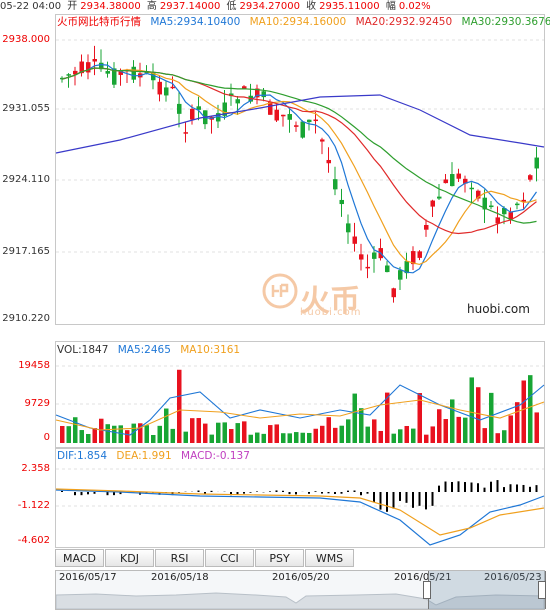 This screenshot has width=550, height=613. What do you see at coordinates (423, 577) in the screenshot?
I see `nav-date-3: 2016/05/21` at bounding box center [423, 577].